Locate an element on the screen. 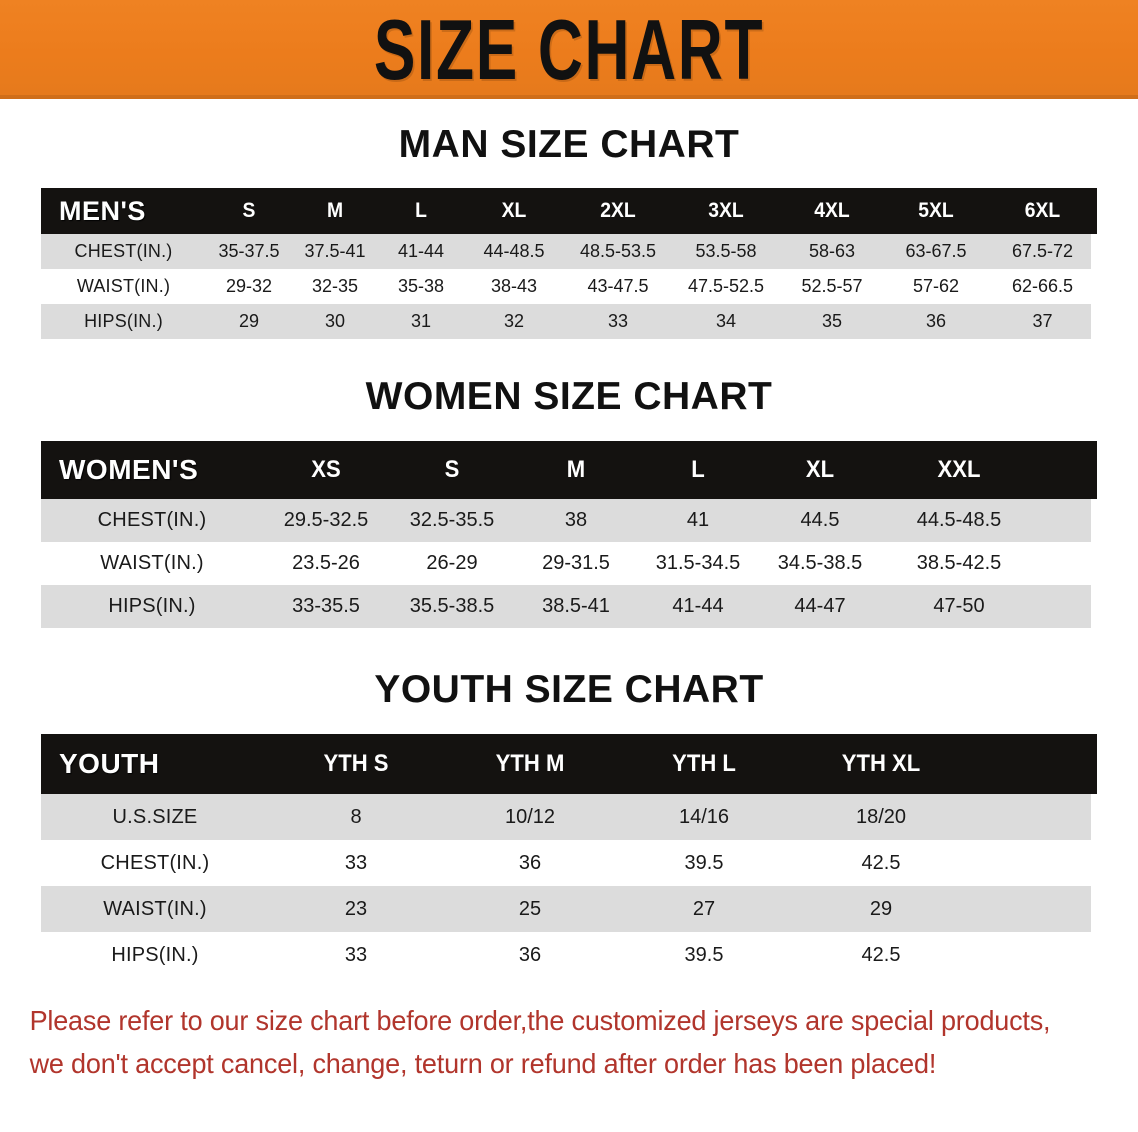 The height and width of the screenshot is (1132, 1138). youth-corner-label: YOUTH is located at coordinates (155, 764).